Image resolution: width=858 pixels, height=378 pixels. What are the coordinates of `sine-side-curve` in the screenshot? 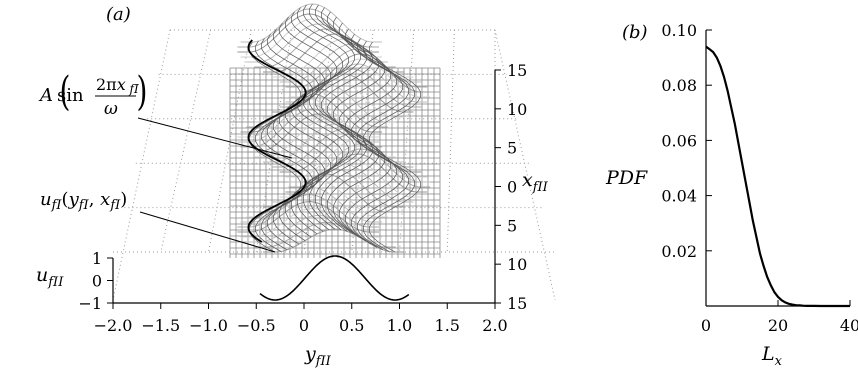 It's located at (277, 141).